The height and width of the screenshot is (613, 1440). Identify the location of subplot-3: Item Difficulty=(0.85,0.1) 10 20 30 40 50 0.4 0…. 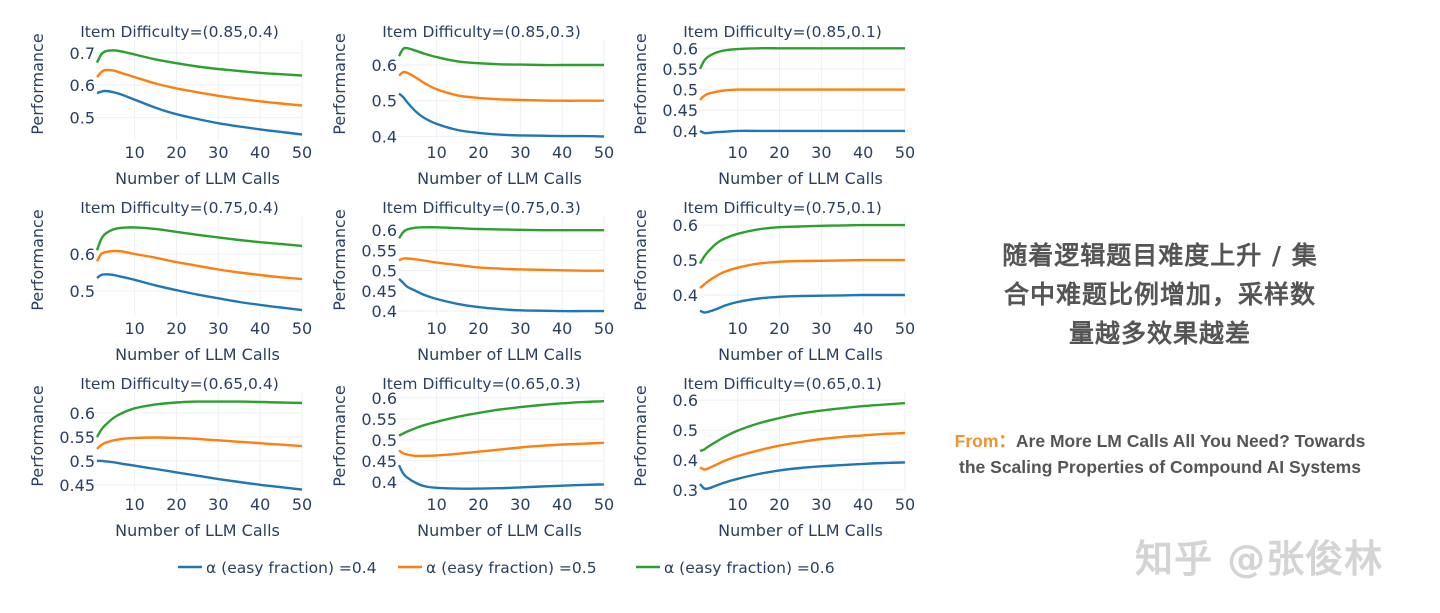
(773, 105).